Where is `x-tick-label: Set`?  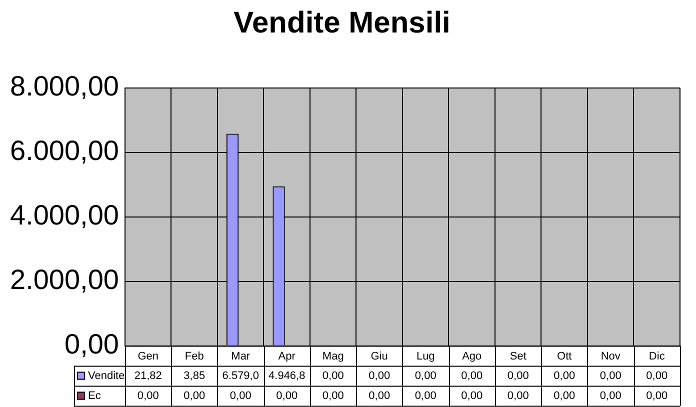 x-tick-label: Set is located at coordinates (518, 356).